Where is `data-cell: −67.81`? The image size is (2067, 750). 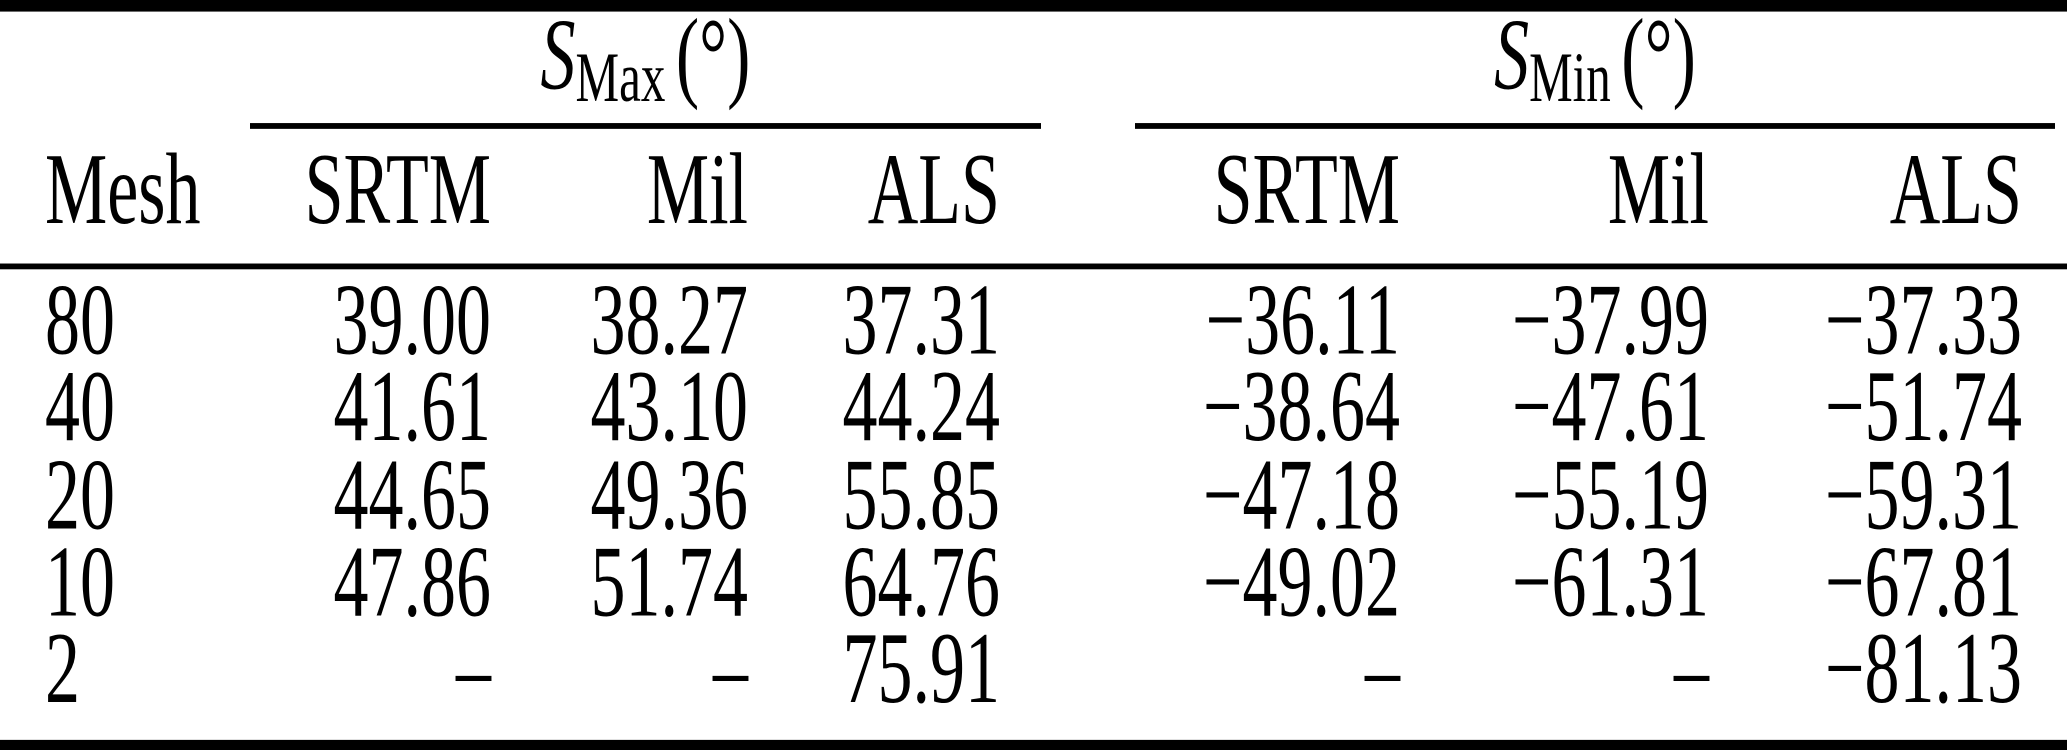 data-cell: −67.81 is located at coordinates (1923, 583).